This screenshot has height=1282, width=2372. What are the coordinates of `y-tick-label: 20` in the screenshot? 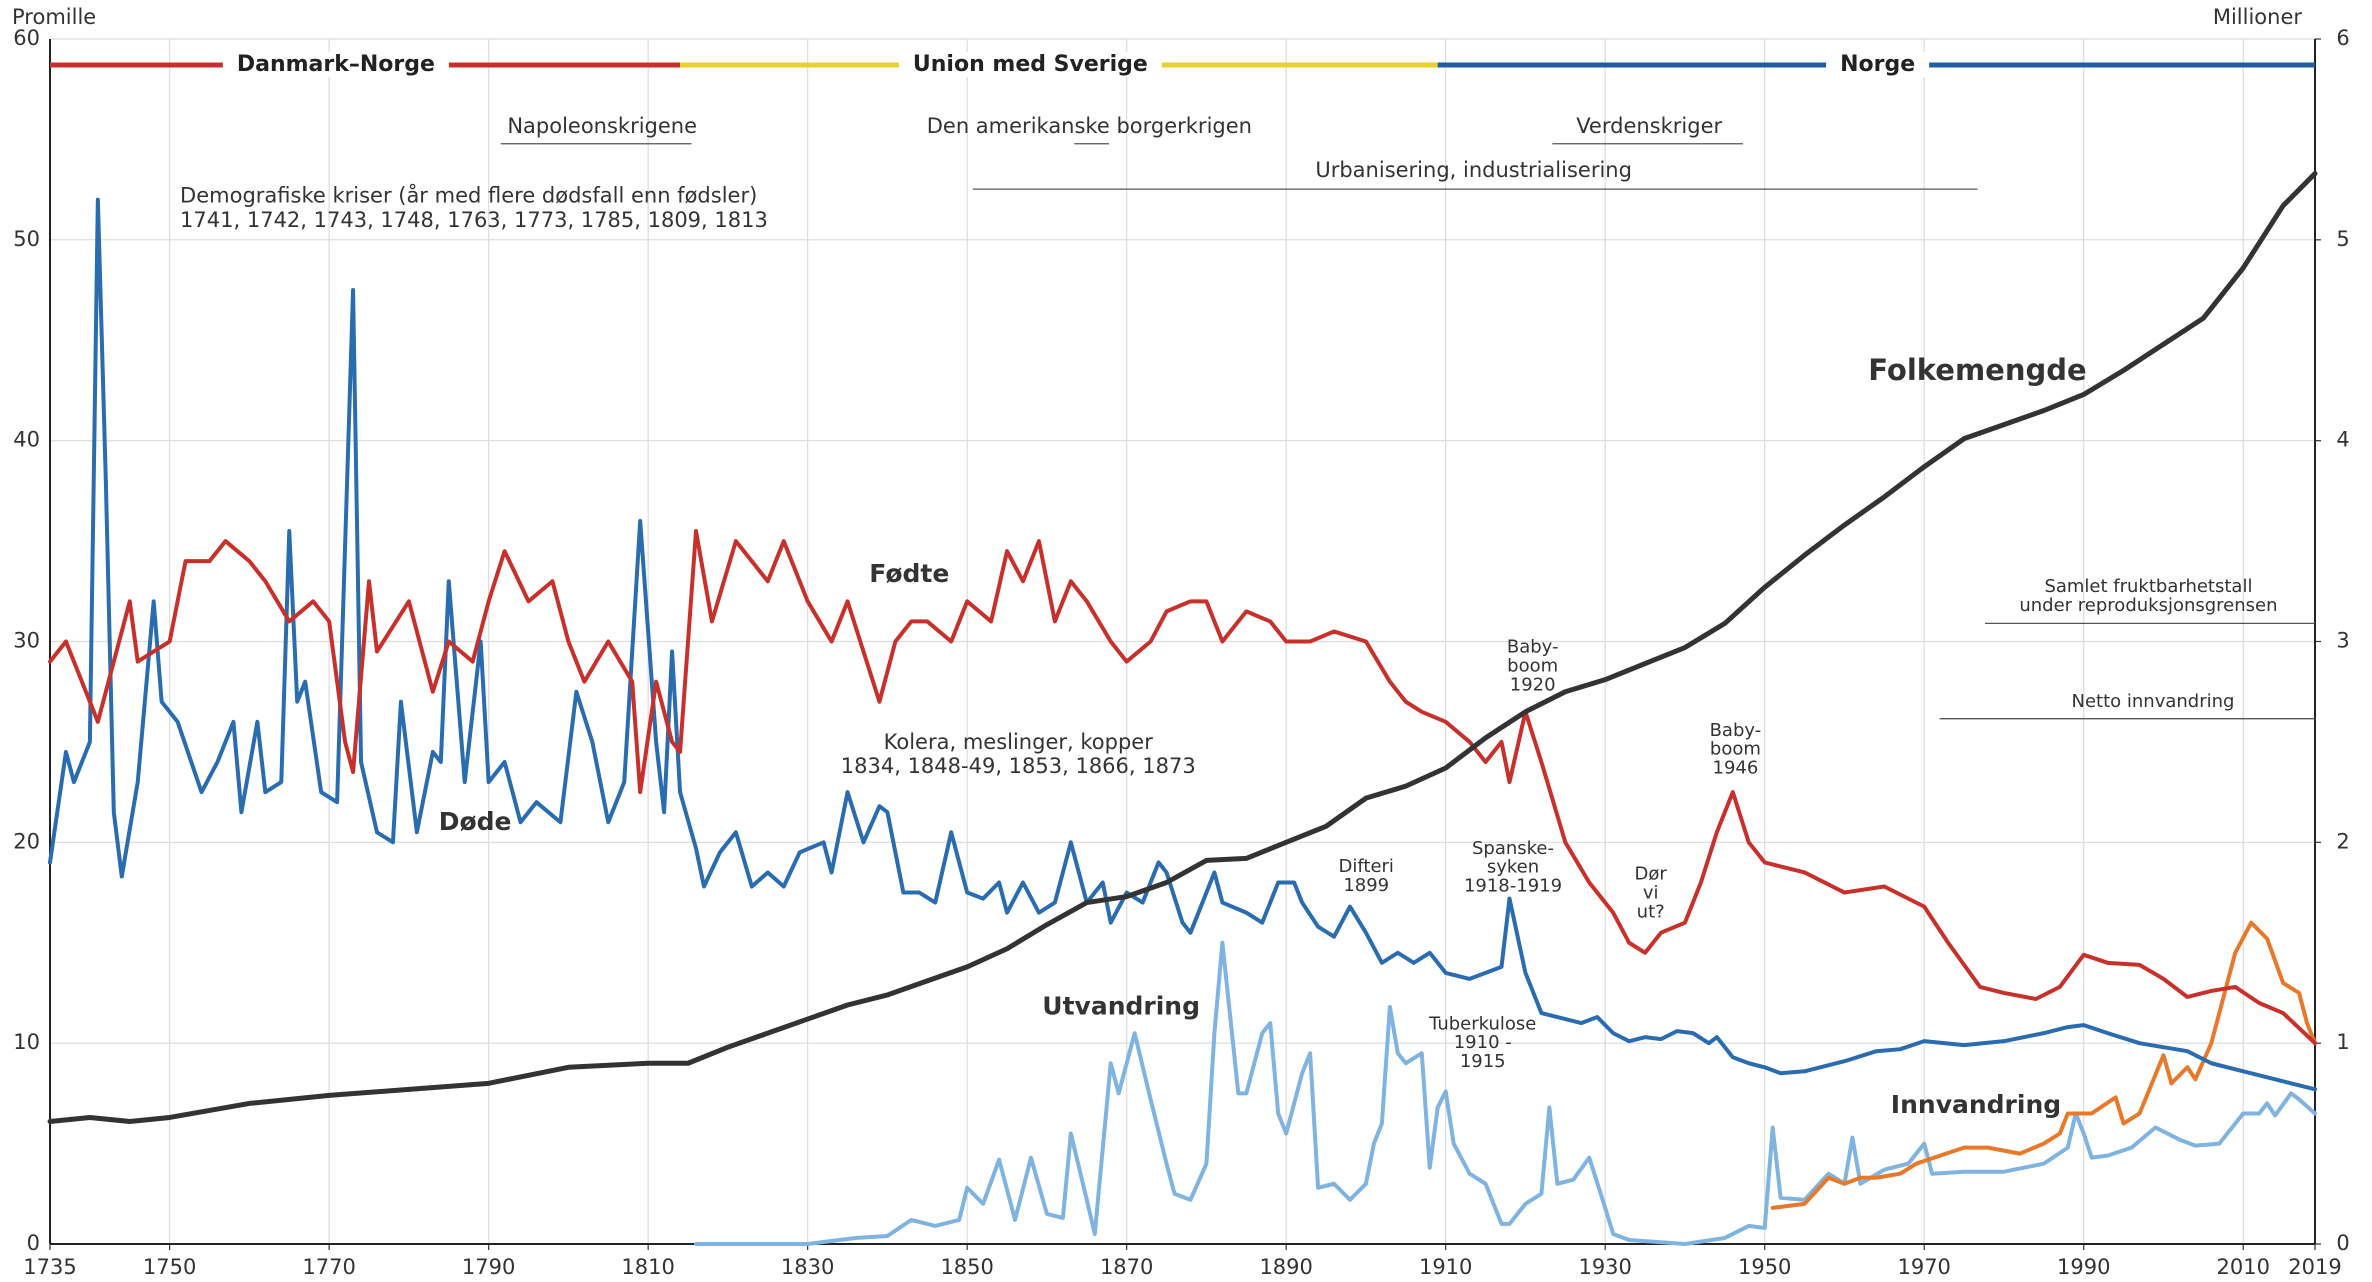 It's located at (26, 841).